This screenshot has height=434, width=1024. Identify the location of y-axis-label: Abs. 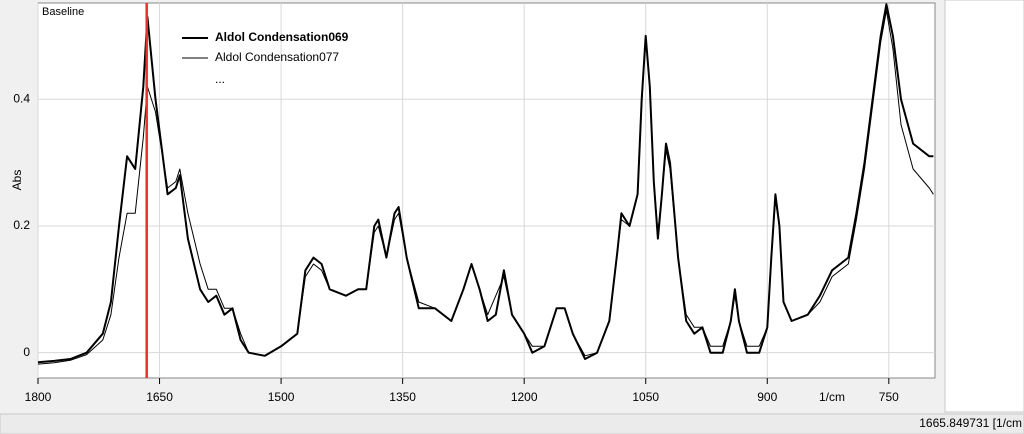
(17, 180).